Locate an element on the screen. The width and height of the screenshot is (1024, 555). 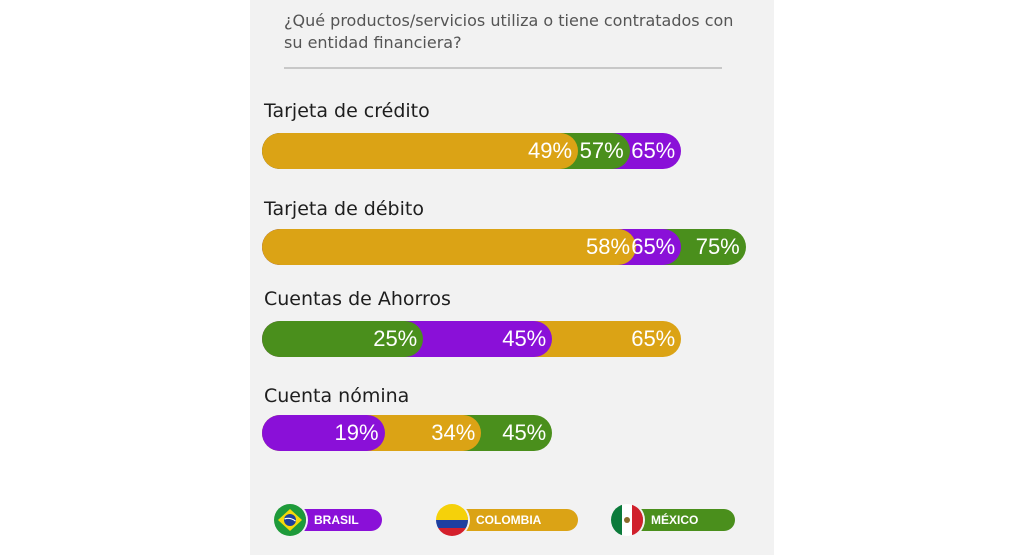
data-label-colombia: 34% is located at coordinates (453, 432).